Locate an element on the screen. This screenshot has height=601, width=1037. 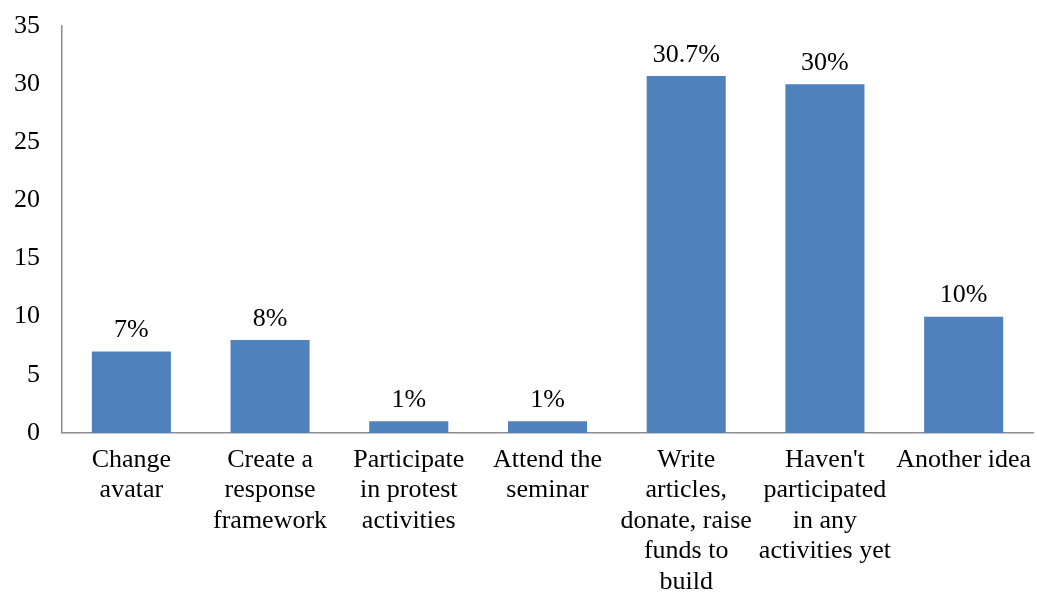
x-tick-label: Attend the seminar is located at coordinates (547, 473).